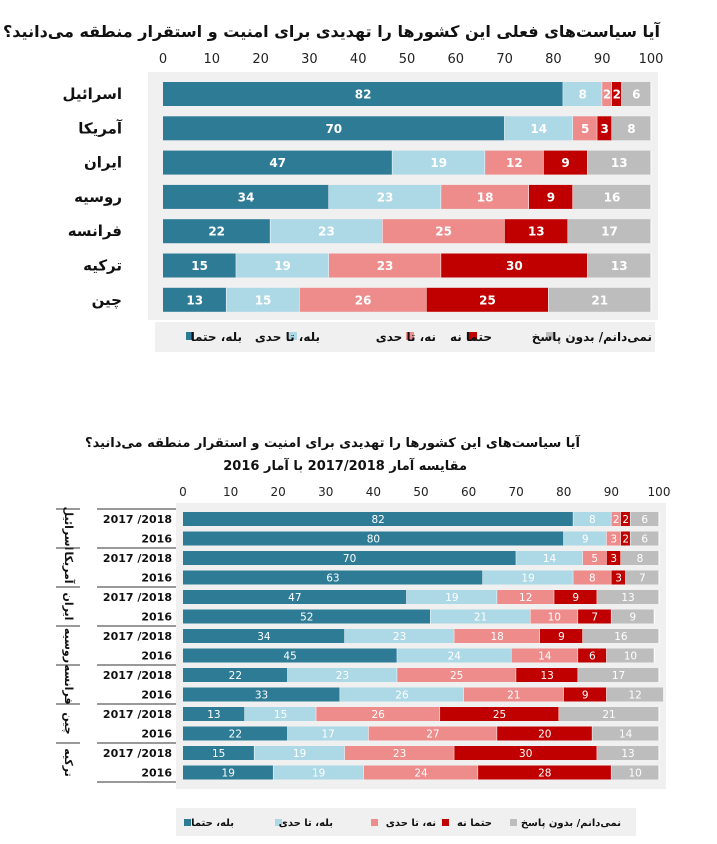 This screenshot has height=844, width=717. I want to click on data-label: 7, so click(642, 579).